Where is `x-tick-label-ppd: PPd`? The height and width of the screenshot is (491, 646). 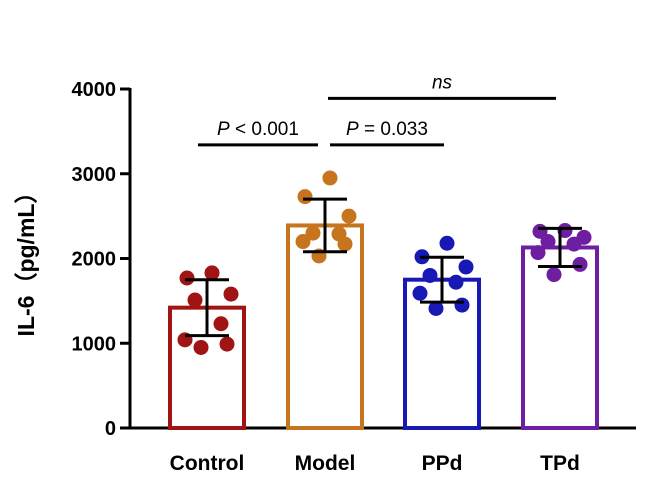 x-tick-label-ppd: PPd is located at coordinates (442, 463).